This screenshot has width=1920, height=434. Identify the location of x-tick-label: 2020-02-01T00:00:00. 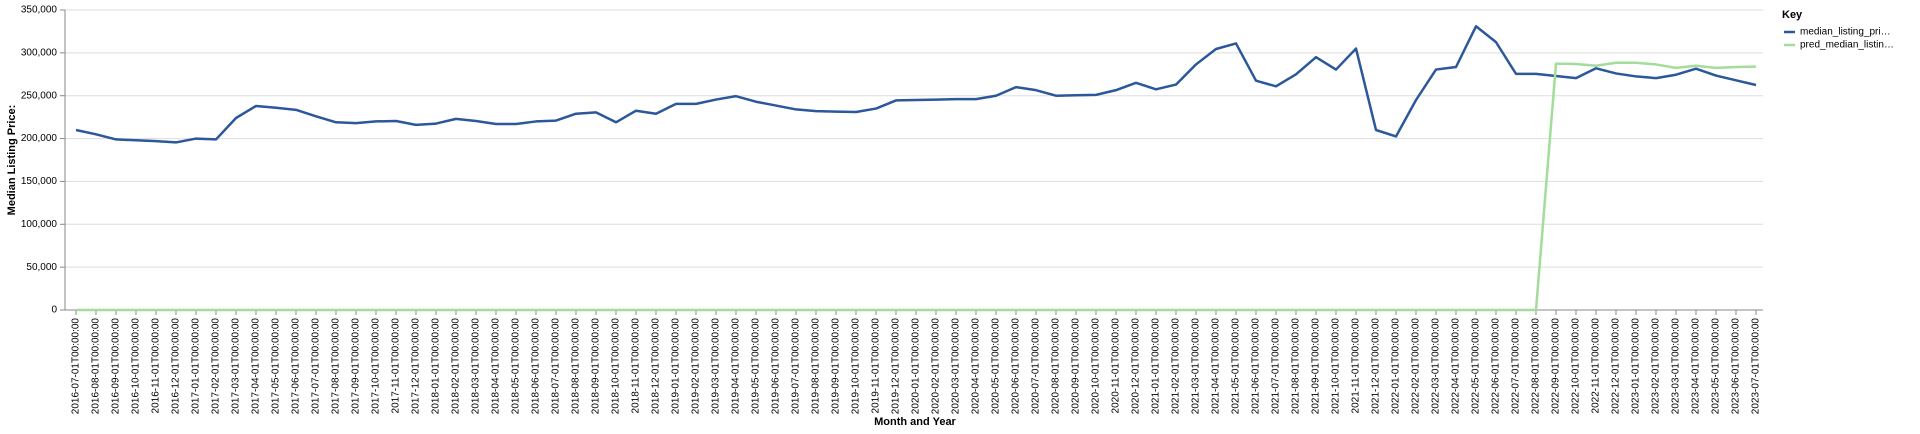
(936, 366).